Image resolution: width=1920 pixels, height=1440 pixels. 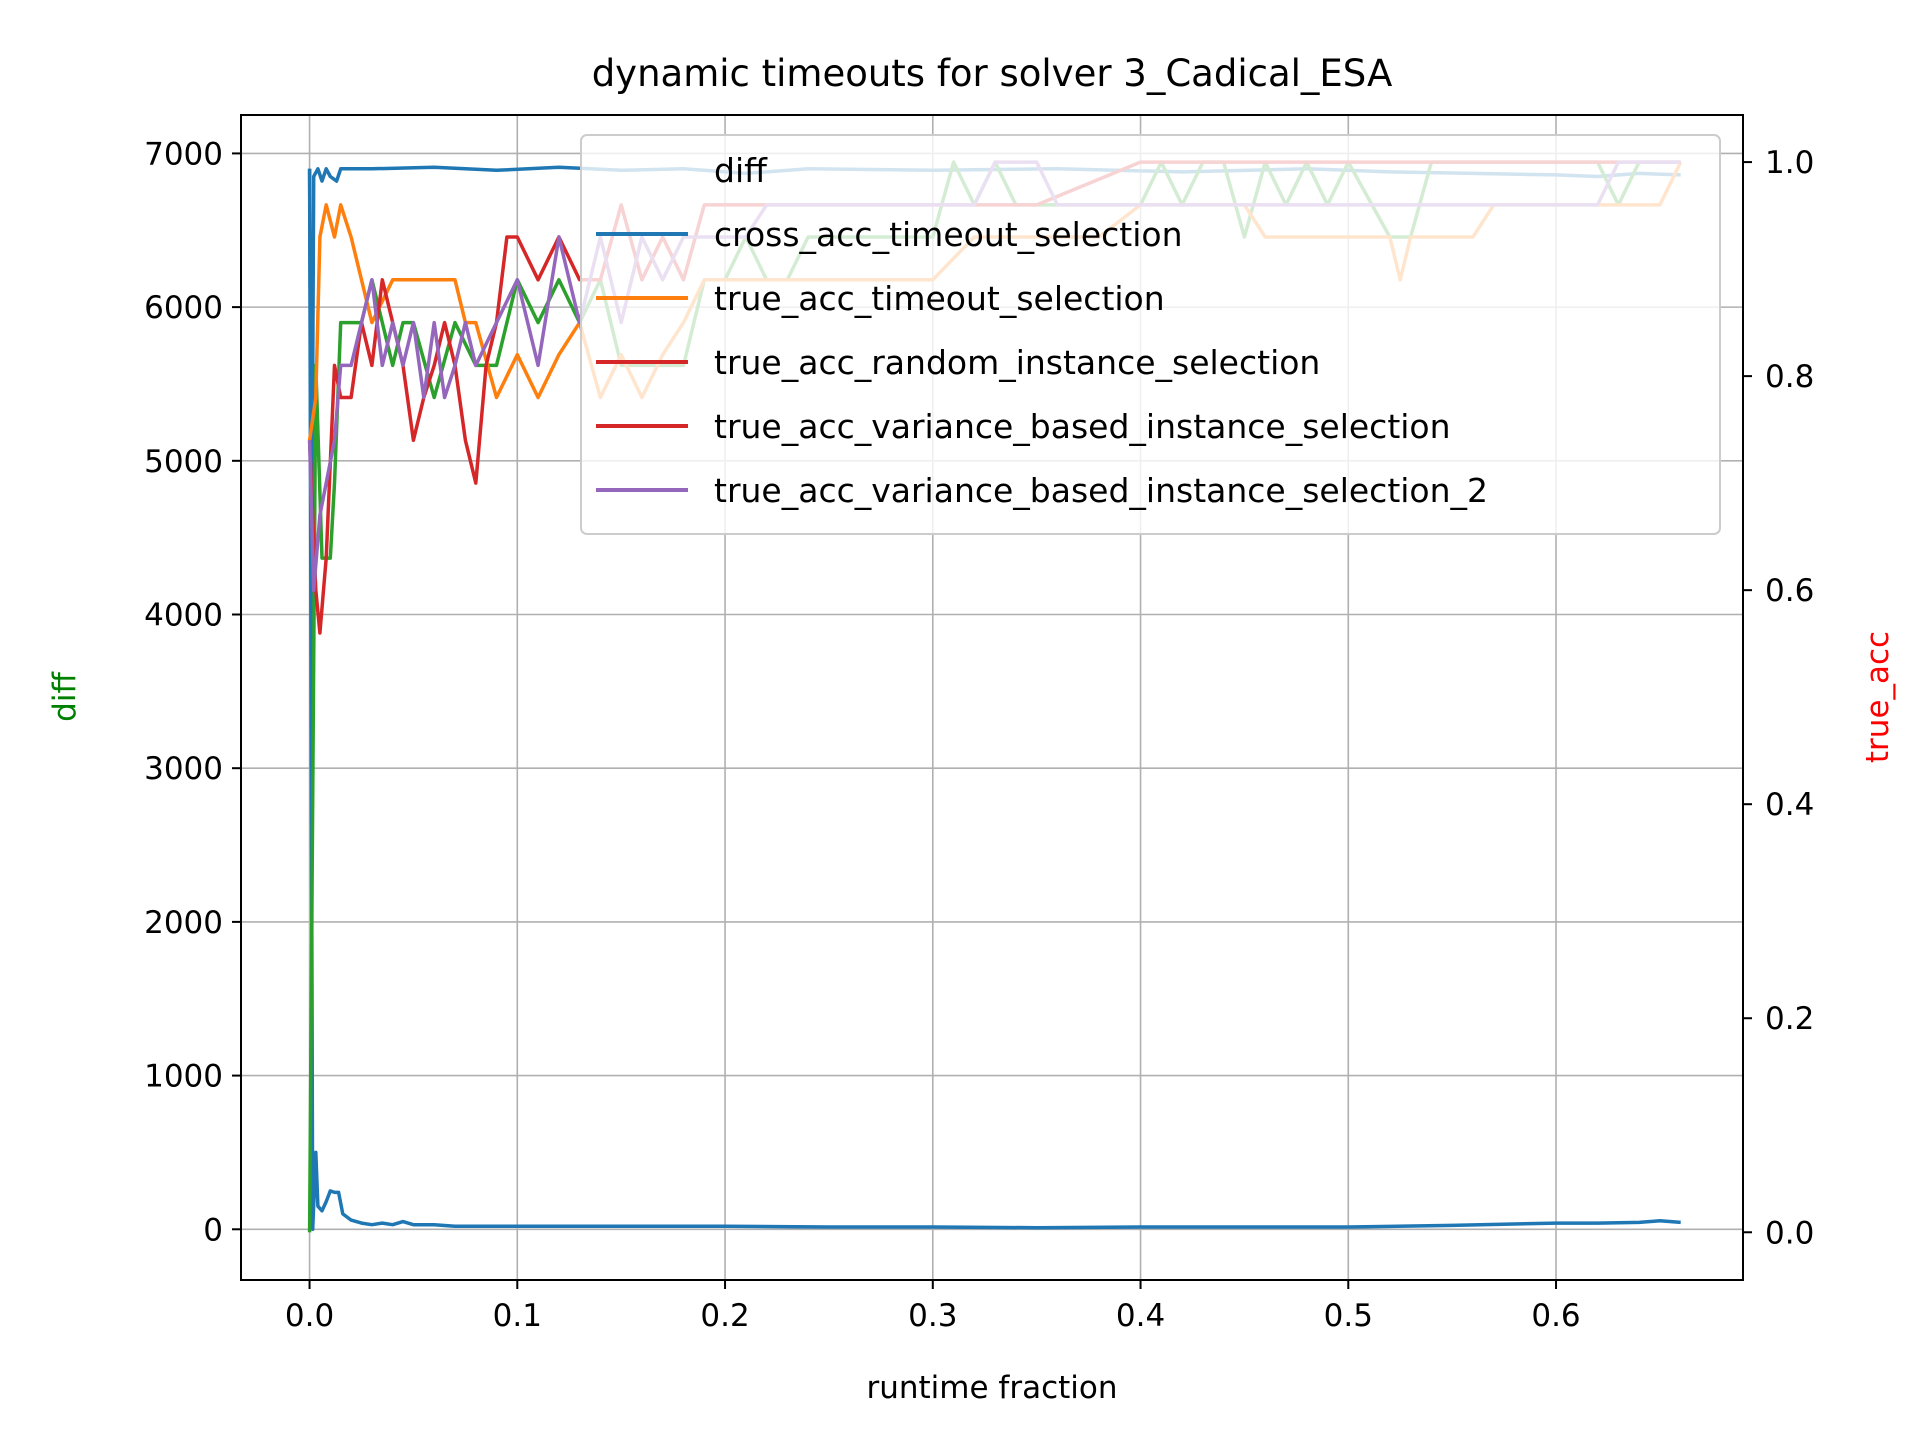 I want to click on x-axis: 0.0 0.1 0.2 0.3 0.4 0.5 0.6, so click(x=933, y=1307).